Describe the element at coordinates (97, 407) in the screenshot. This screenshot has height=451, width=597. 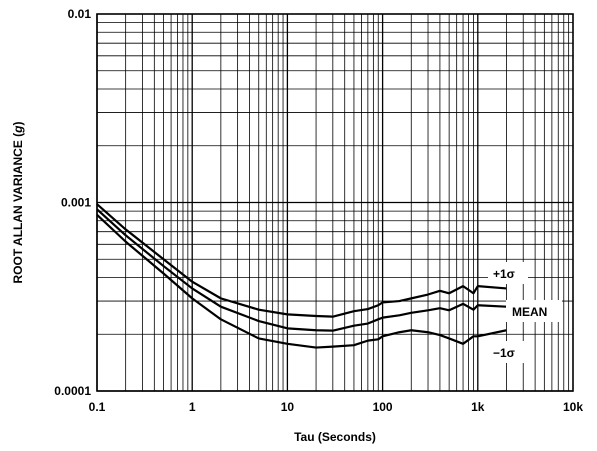
I see `x-tick-label: 0.1` at that location.